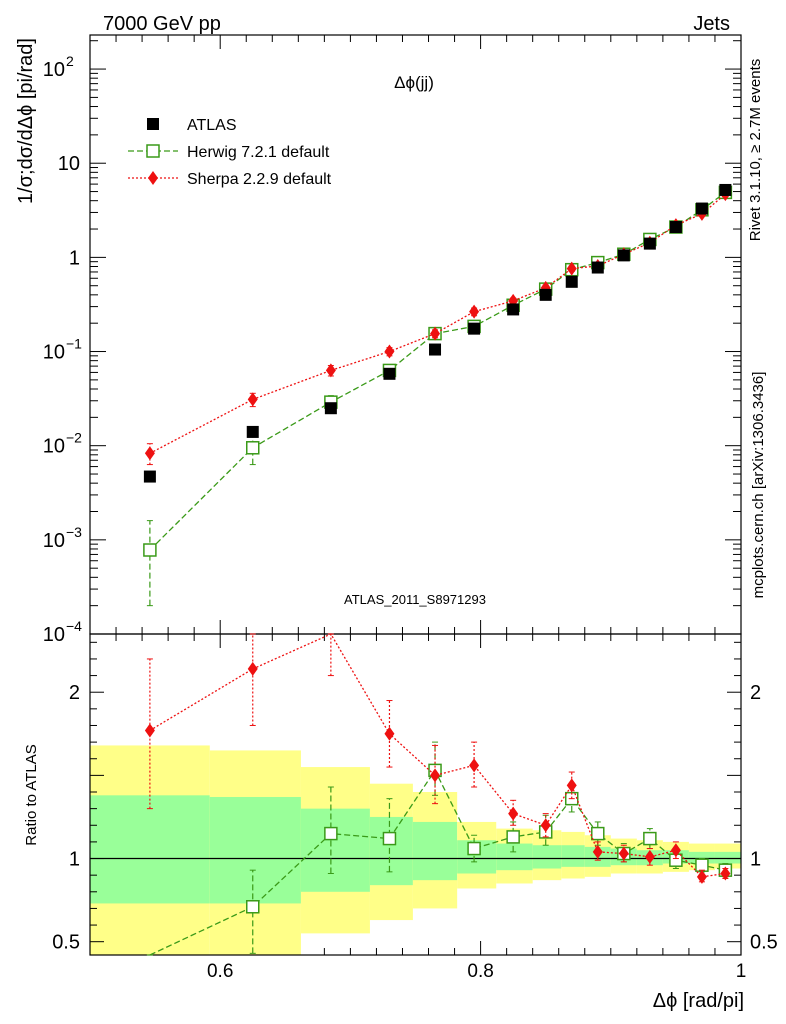 Image resolution: width=786 pixels, height=1024 pixels. I want to click on y-axis-label-ratio: Ratio to ATLAS, so click(31, 794).